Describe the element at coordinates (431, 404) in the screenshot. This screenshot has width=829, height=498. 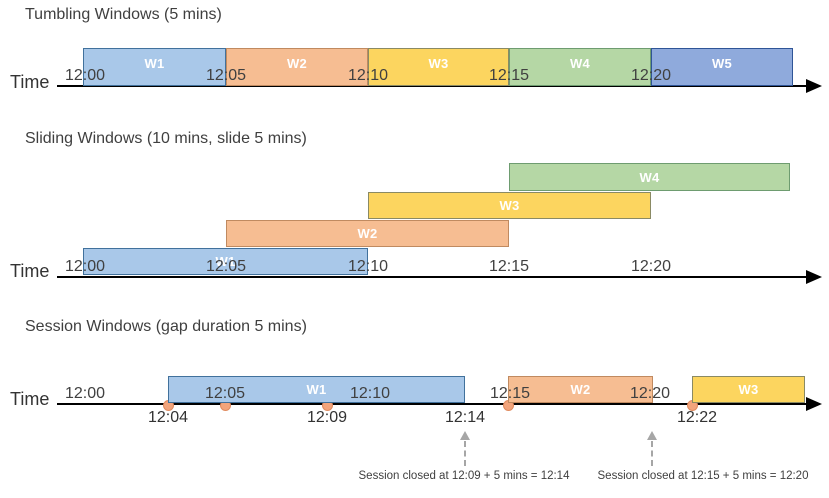
I see `timeline-session` at that location.